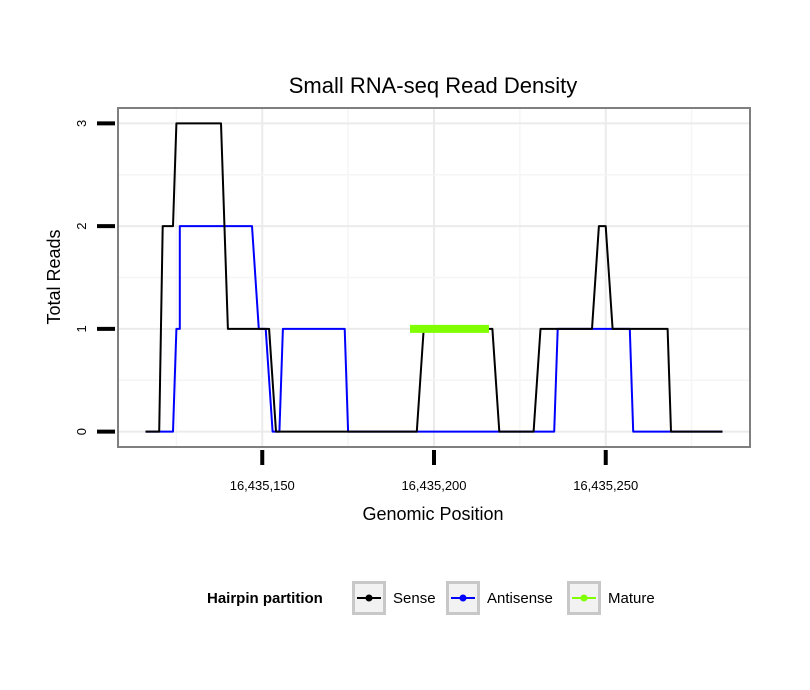  What do you see at coordinates (265, 598) in the screenshot?
I see `legend-title: Hairpin partition` at bounding box center [265, 598].